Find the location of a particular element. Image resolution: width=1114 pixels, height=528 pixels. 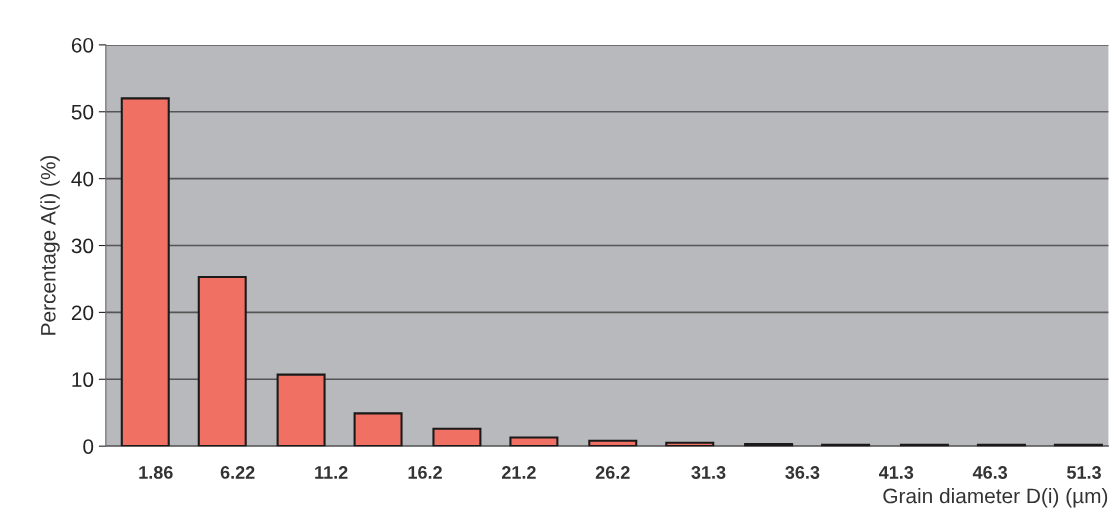

x-tick-label: 16.2 is located at coordinates (425, 472).